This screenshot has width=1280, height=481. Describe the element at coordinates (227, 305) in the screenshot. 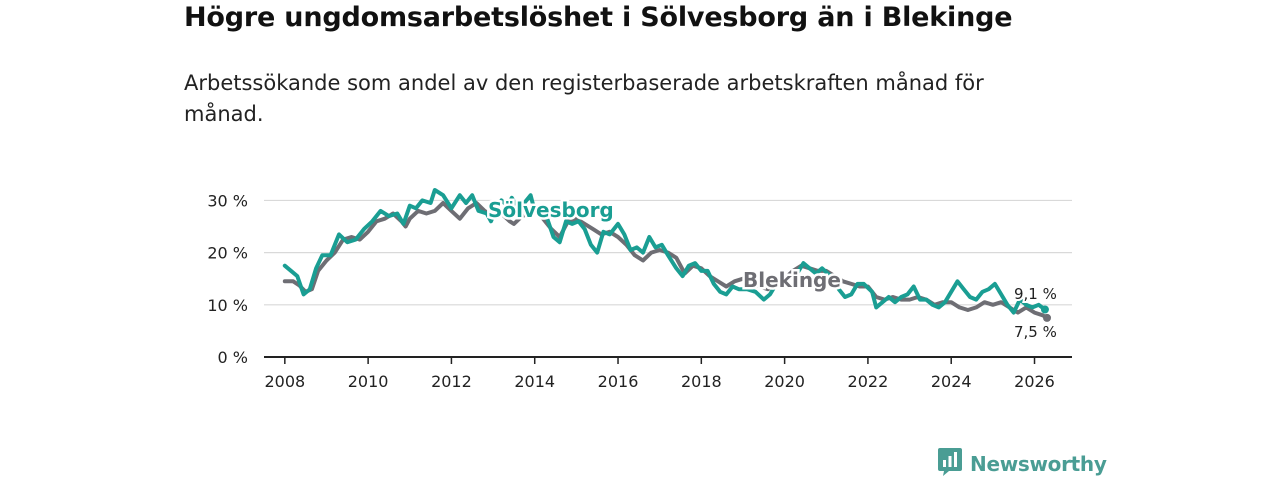

I see `y-tick-label: 10 %` at that location.